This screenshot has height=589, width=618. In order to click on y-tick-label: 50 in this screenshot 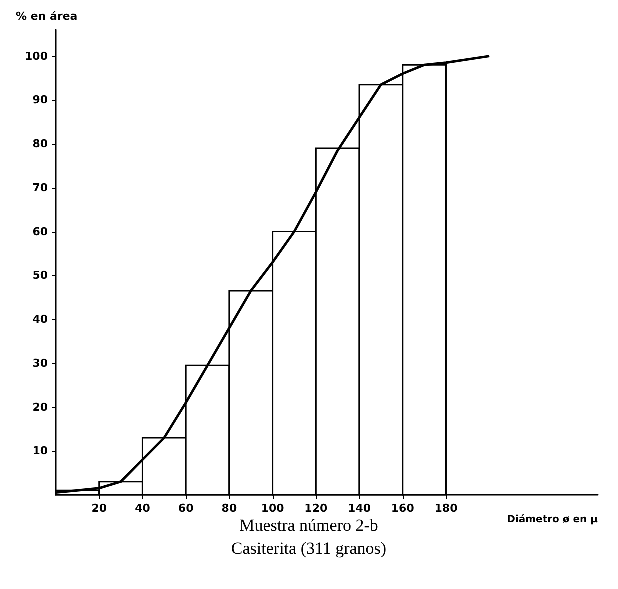, I will do `click(40, 275)`.